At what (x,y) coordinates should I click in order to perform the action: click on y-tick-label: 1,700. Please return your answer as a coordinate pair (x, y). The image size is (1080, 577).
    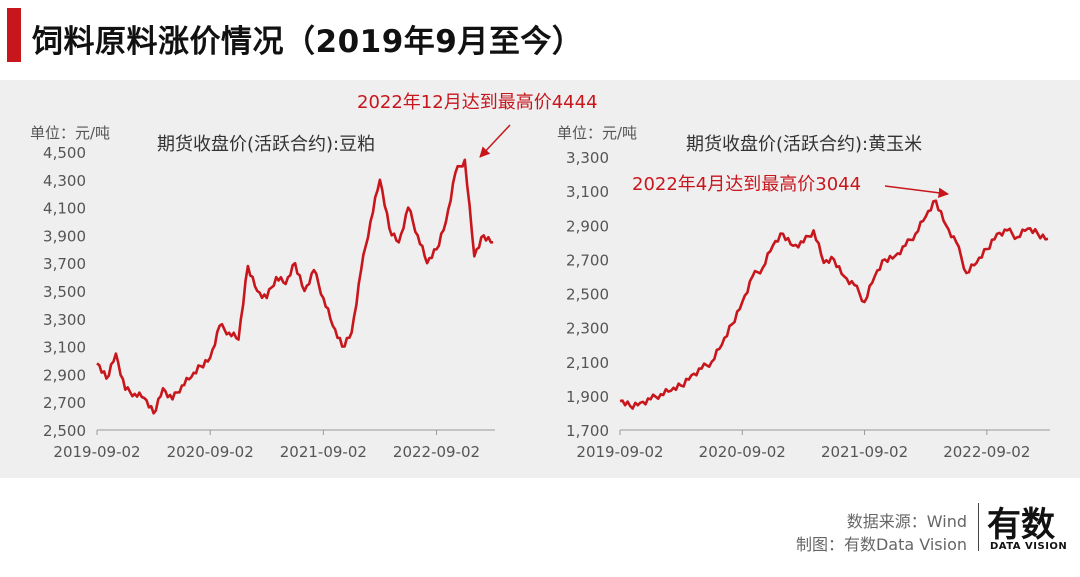
    Looking at the image, I should click on (587, 431).